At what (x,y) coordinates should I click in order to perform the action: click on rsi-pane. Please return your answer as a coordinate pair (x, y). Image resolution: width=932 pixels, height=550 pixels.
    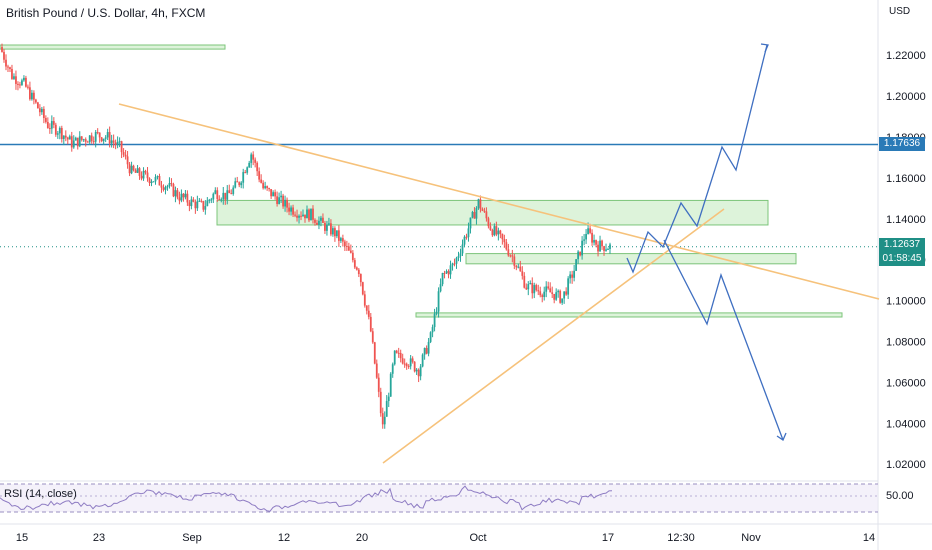
    Looking at the image, I should click on (439, 498).